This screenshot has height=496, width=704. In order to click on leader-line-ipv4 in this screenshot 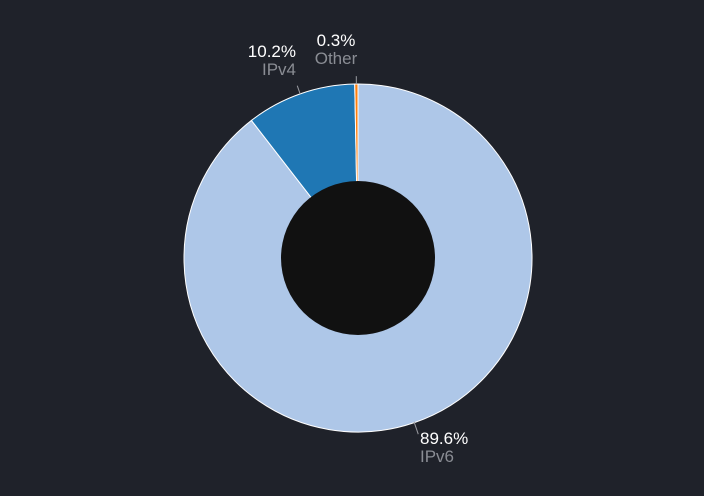, I will do `click(298, 90)`.